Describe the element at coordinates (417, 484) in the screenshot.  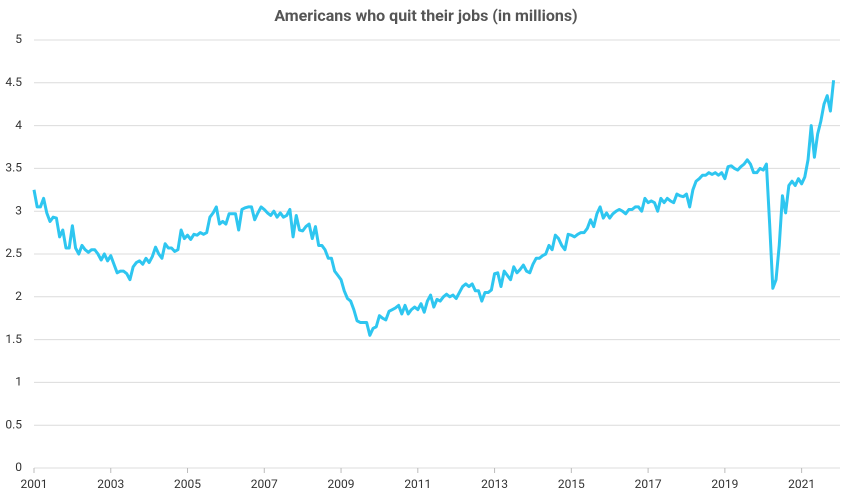
I see `x-tick-label: 2011` at that location.